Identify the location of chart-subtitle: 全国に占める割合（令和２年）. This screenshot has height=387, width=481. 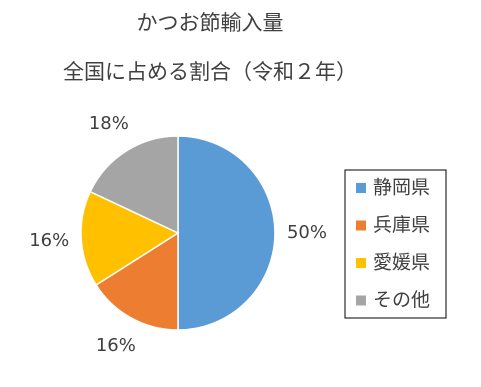
(210, 72).